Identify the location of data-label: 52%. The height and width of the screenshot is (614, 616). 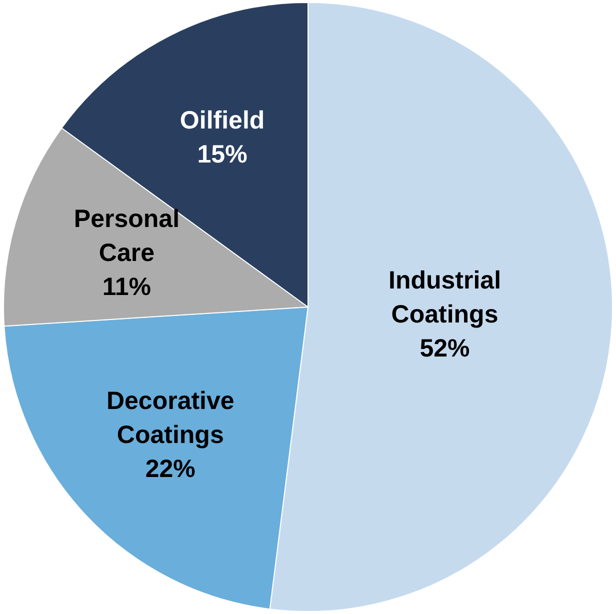
(445, 348).